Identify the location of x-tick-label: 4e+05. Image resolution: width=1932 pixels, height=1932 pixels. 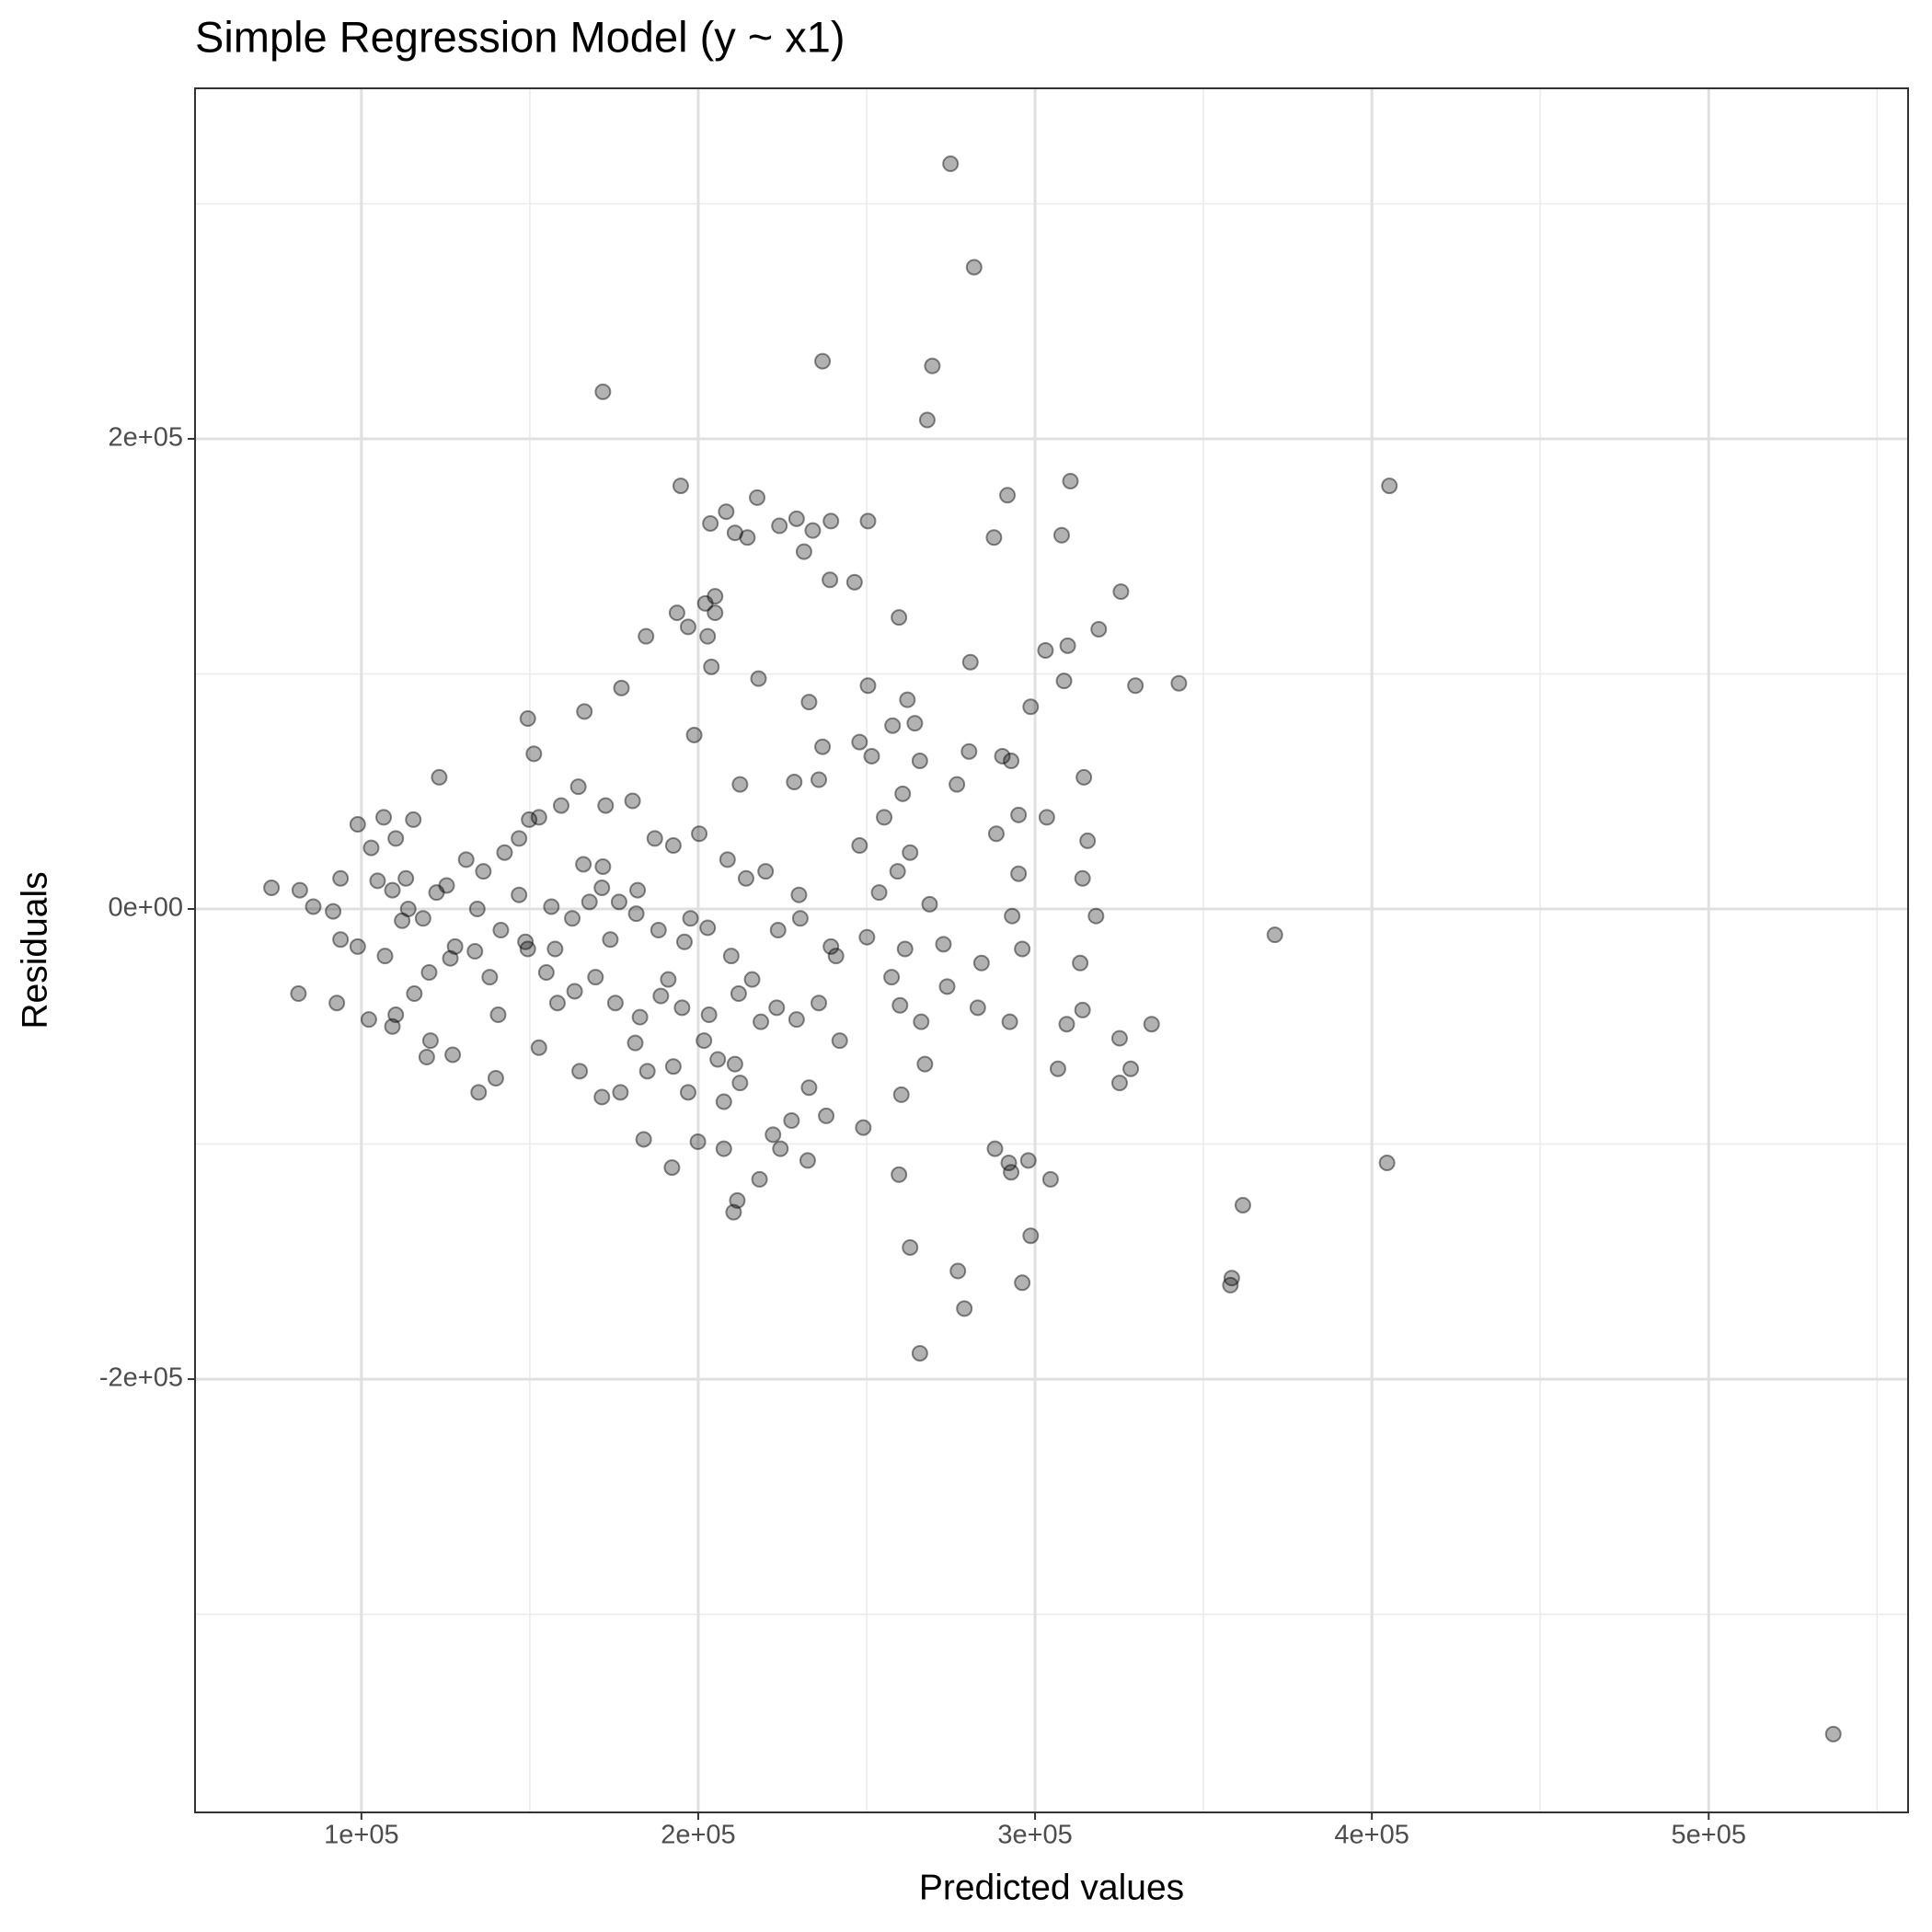
(1371, 1835).